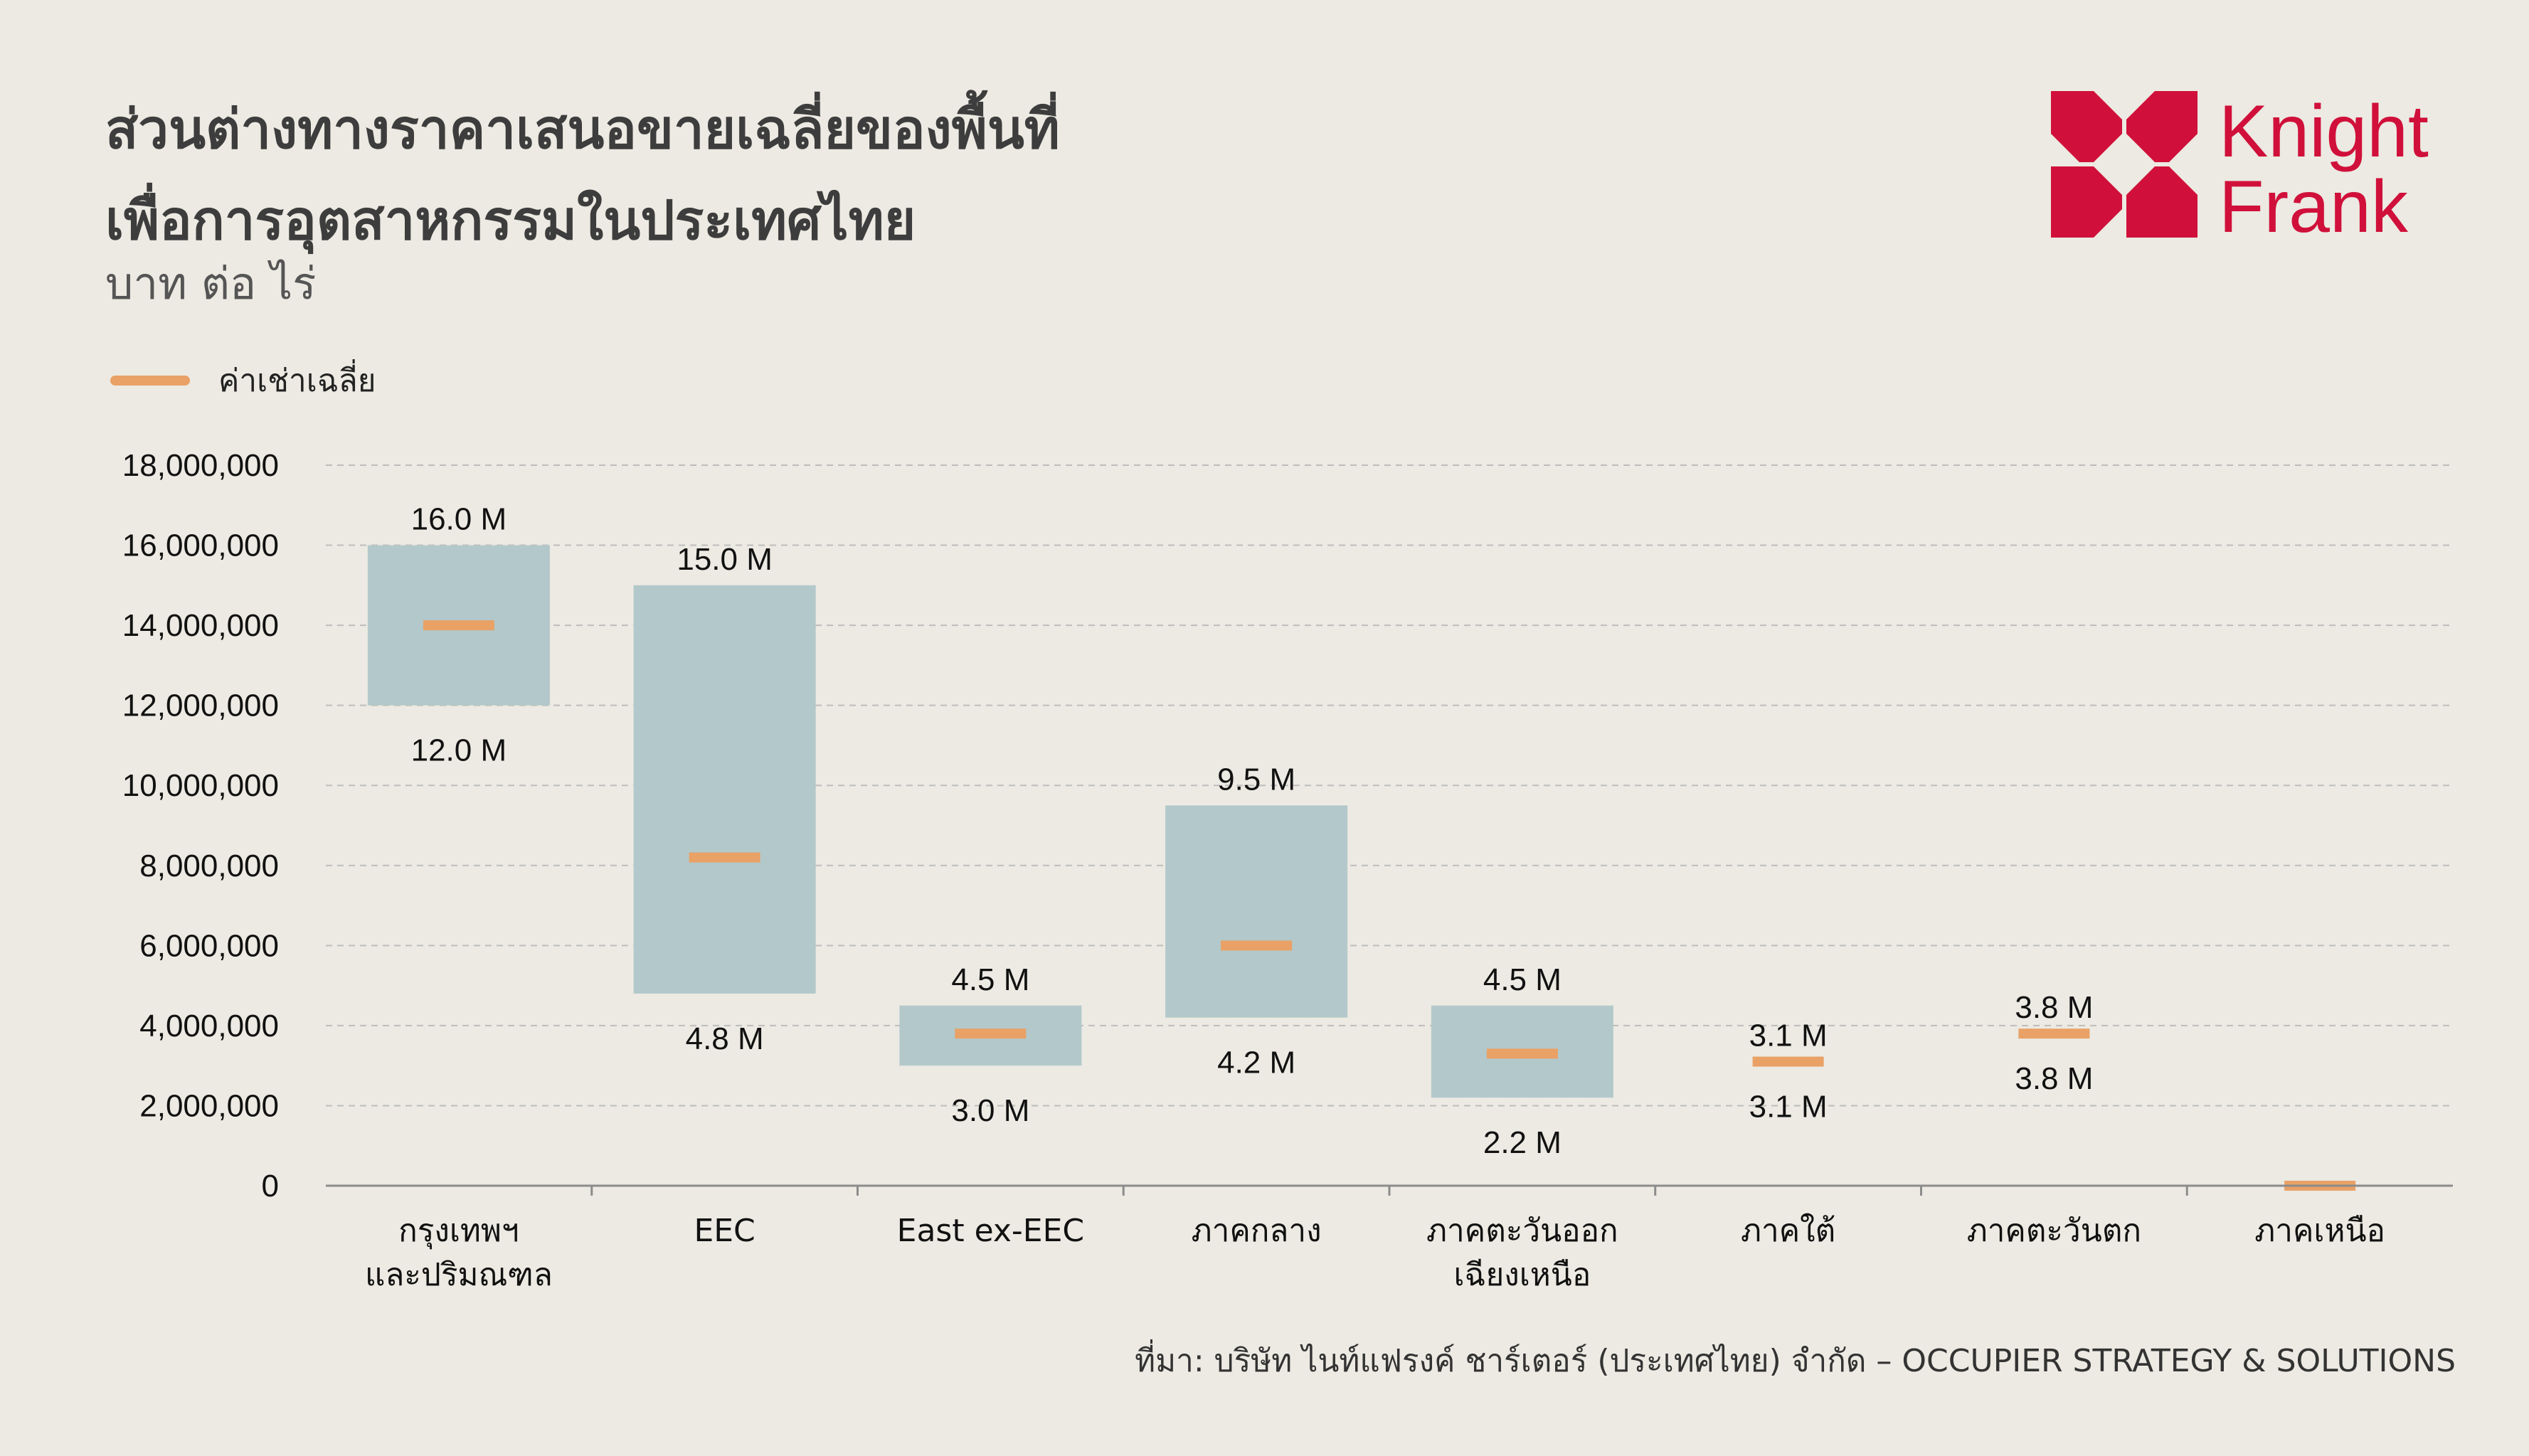 The image size is (2529, 1456). What do you see at coordinates (209, 1105) in the screenshot?
I see `y-tick-label: 2,000,000` at bounding box center [209, 1105].